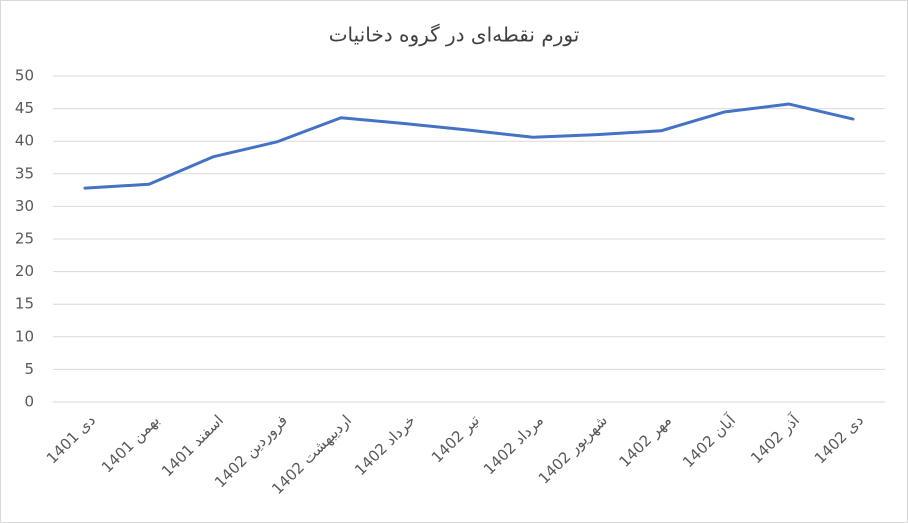 This screenshot has width=908, height=523. I want to click on y-tick-label: 30, so click(24, 206).